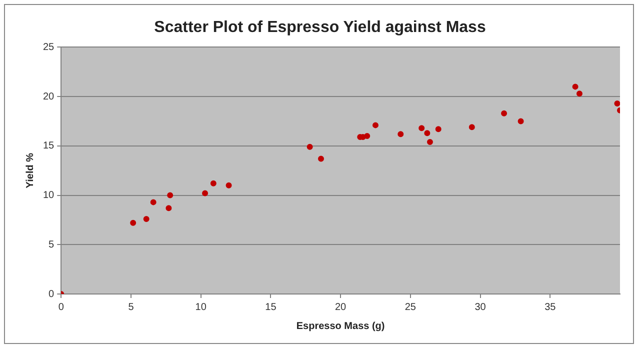 Image resolution: width=640 pixels, height=350 pixels. What do you see at coordinates (550, 307) in the screenshot?
I see `x-tick-label: 35` at bounding box center [550, 307].